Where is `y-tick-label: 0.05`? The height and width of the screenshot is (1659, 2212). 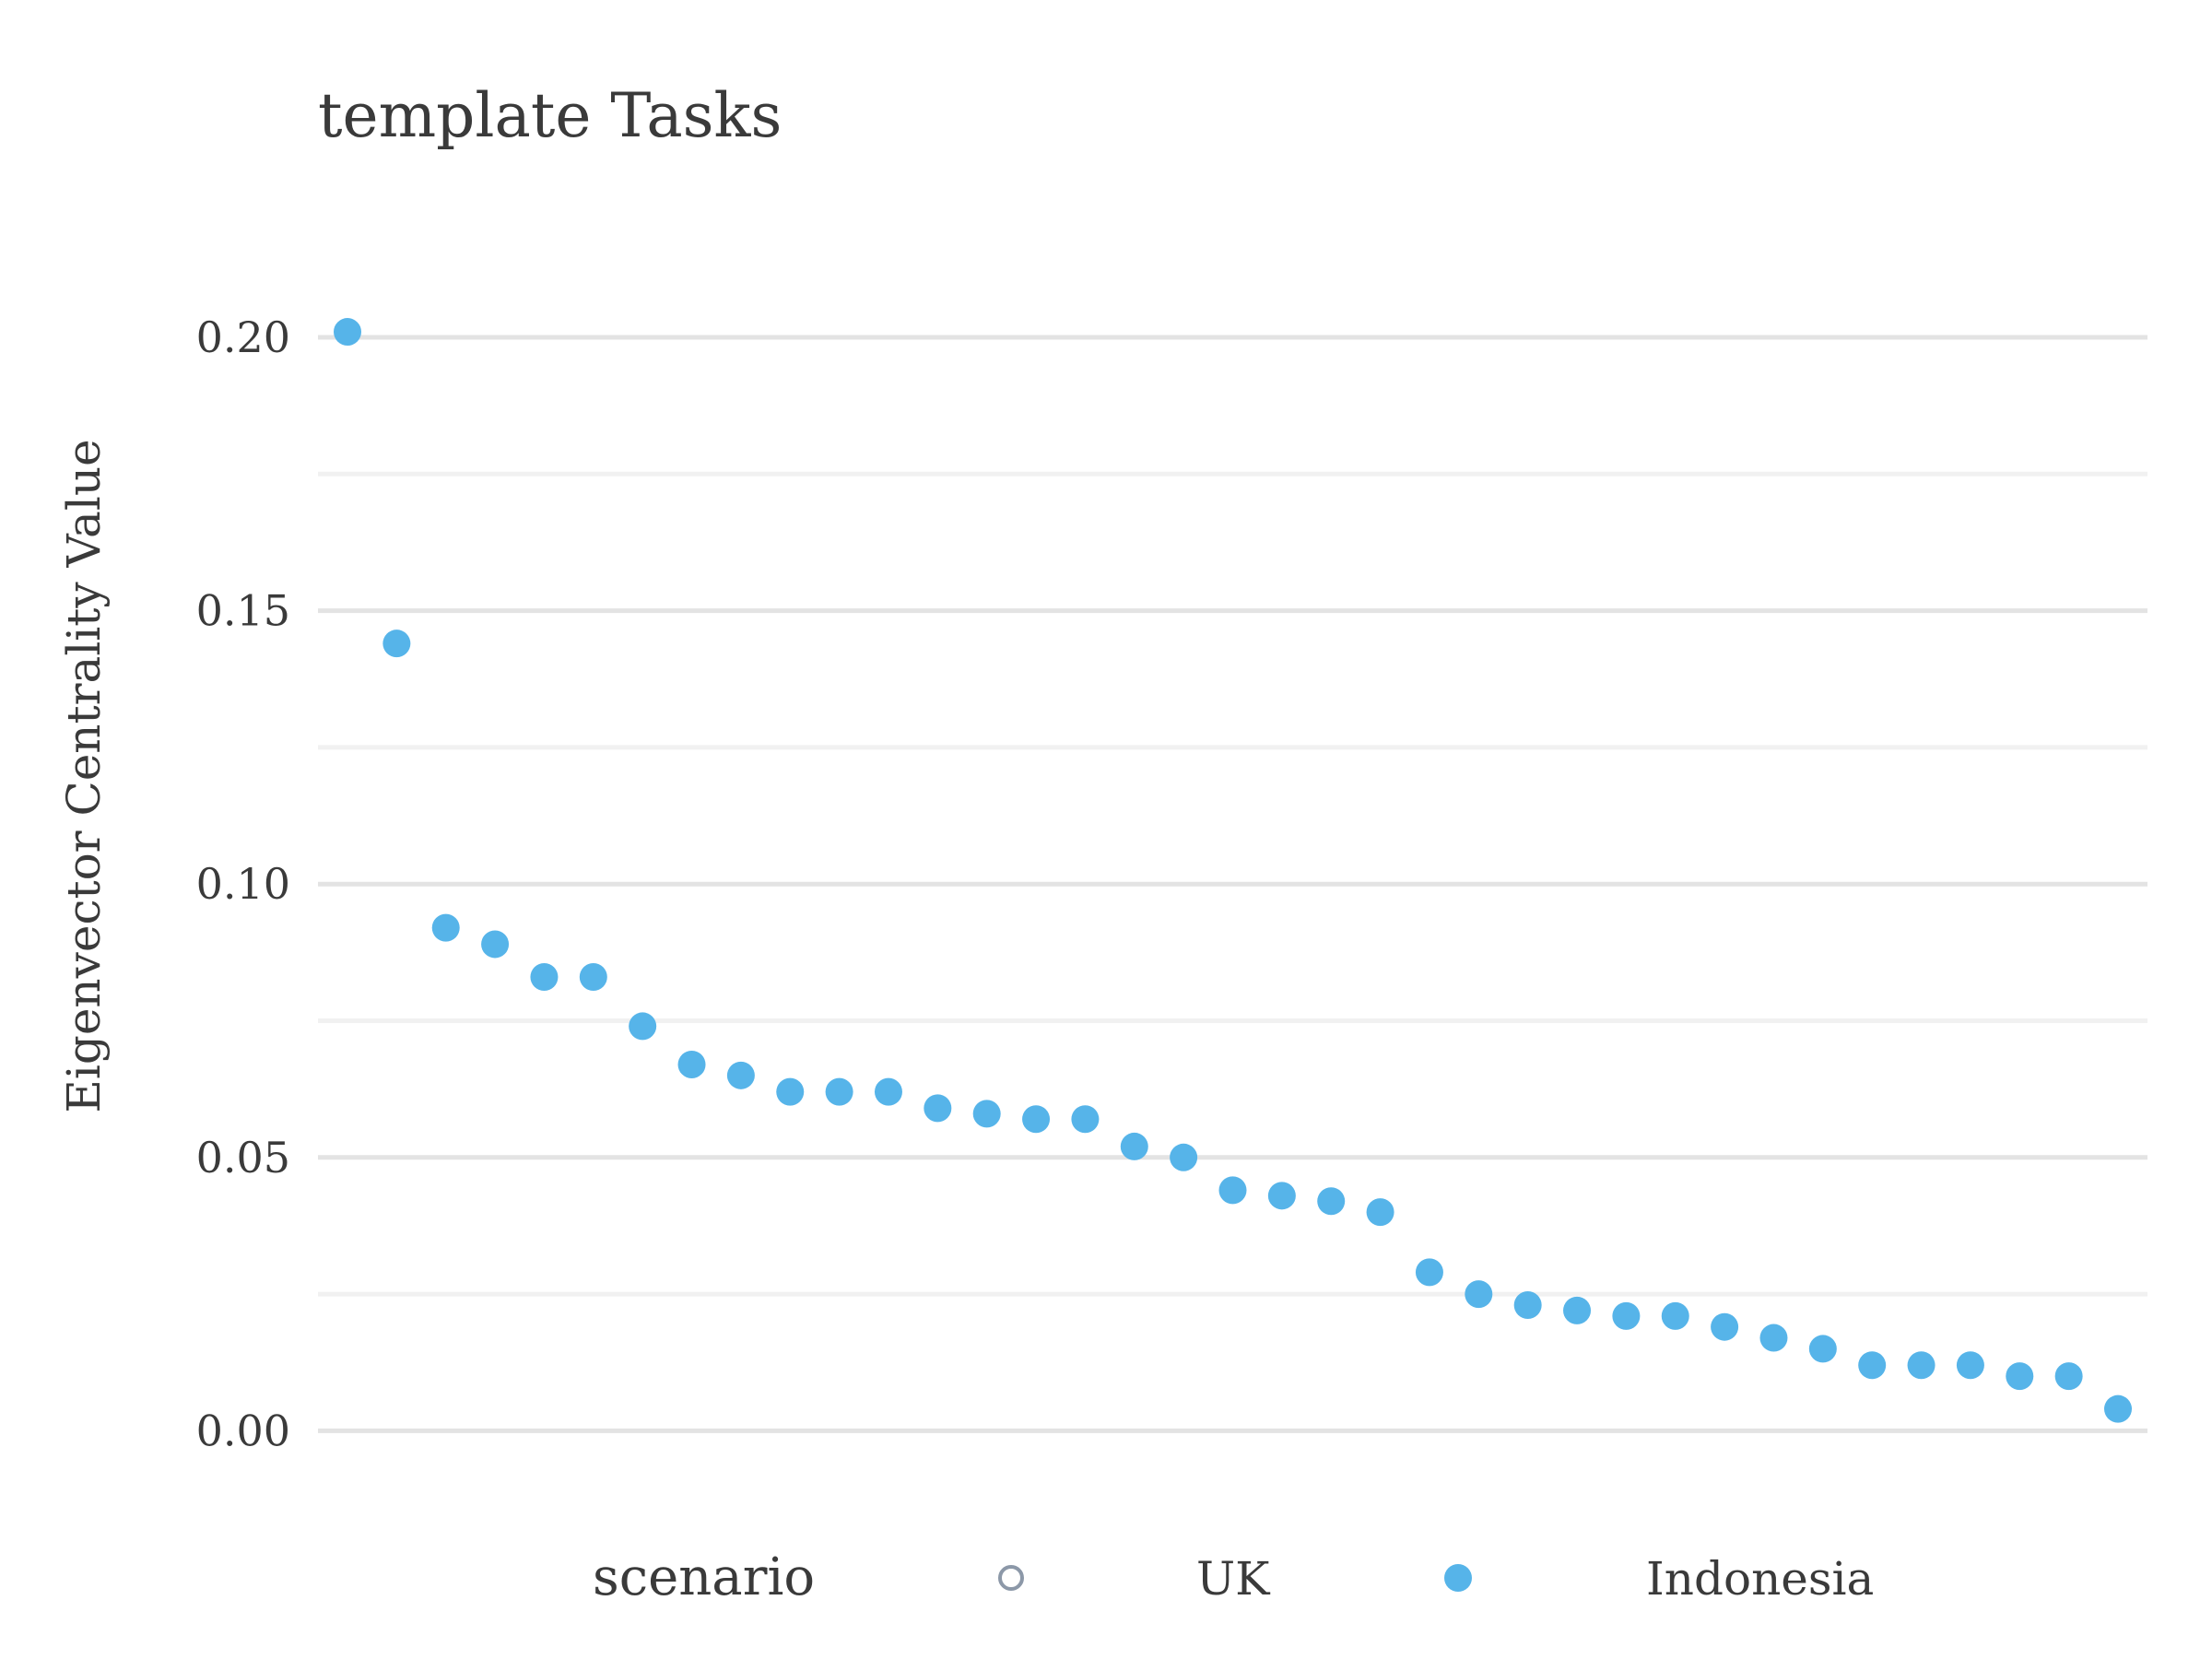
y-tick-label: 0.05 is located at coordinates (243, 1157).